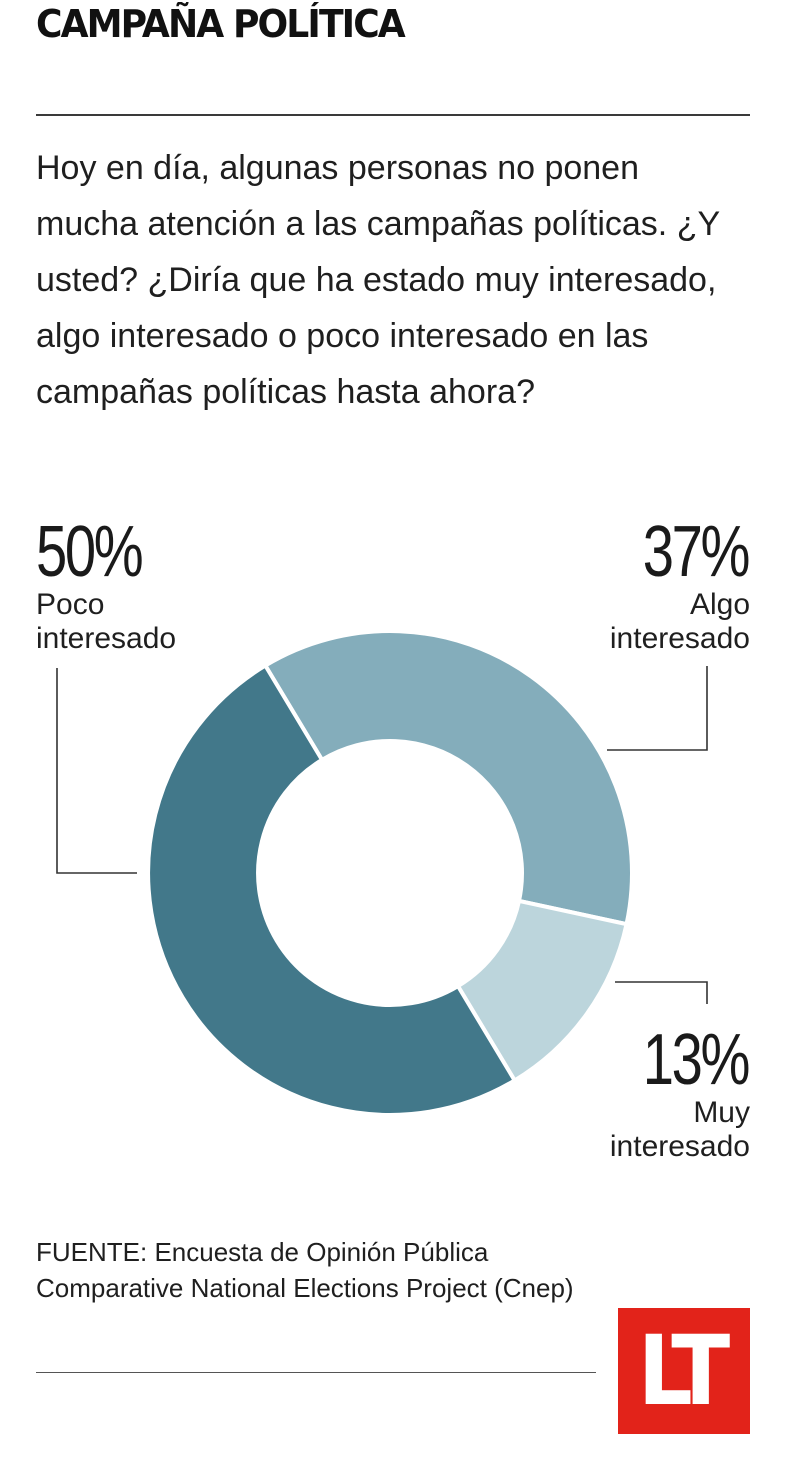 This screenshot has height=1465, width=800. I want to click on slice-algo-interesado, so click(448, 778).